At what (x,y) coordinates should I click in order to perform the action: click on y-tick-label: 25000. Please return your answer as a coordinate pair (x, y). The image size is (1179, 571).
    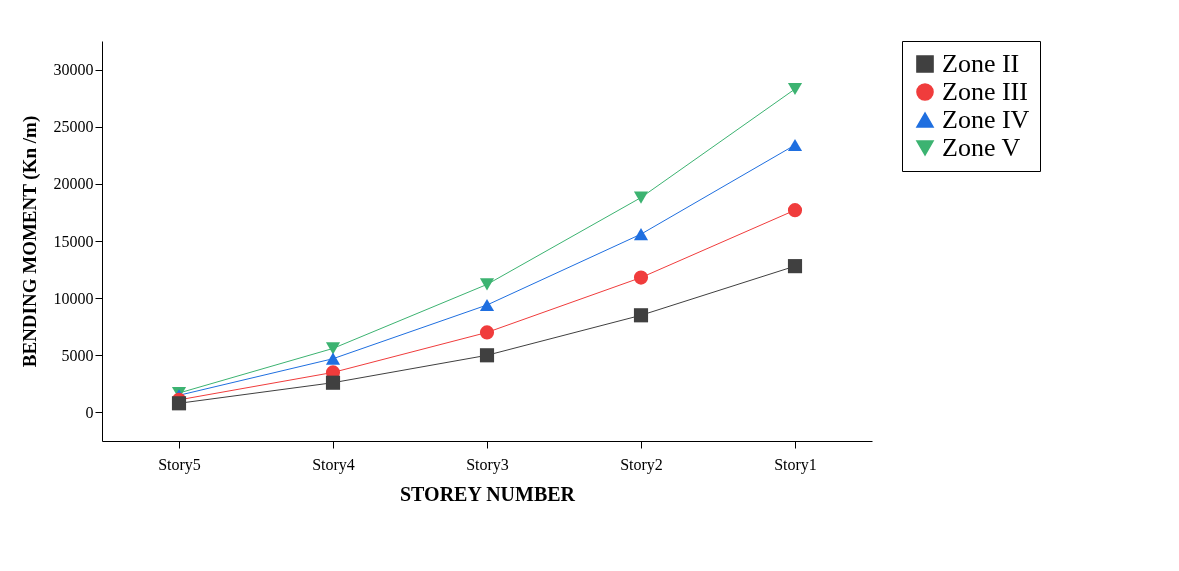
    Looking at the image, I should click on (73, 127).